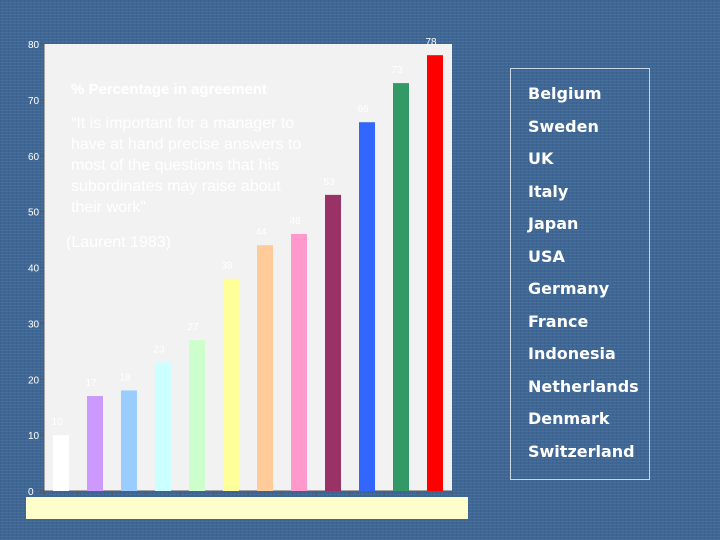 Image resolution: width=720 pixels, height=540 pixels. Describe the element at coordinates (175, 165) in the screenshot. I see `quote-line: most of the questions that his` at that location.